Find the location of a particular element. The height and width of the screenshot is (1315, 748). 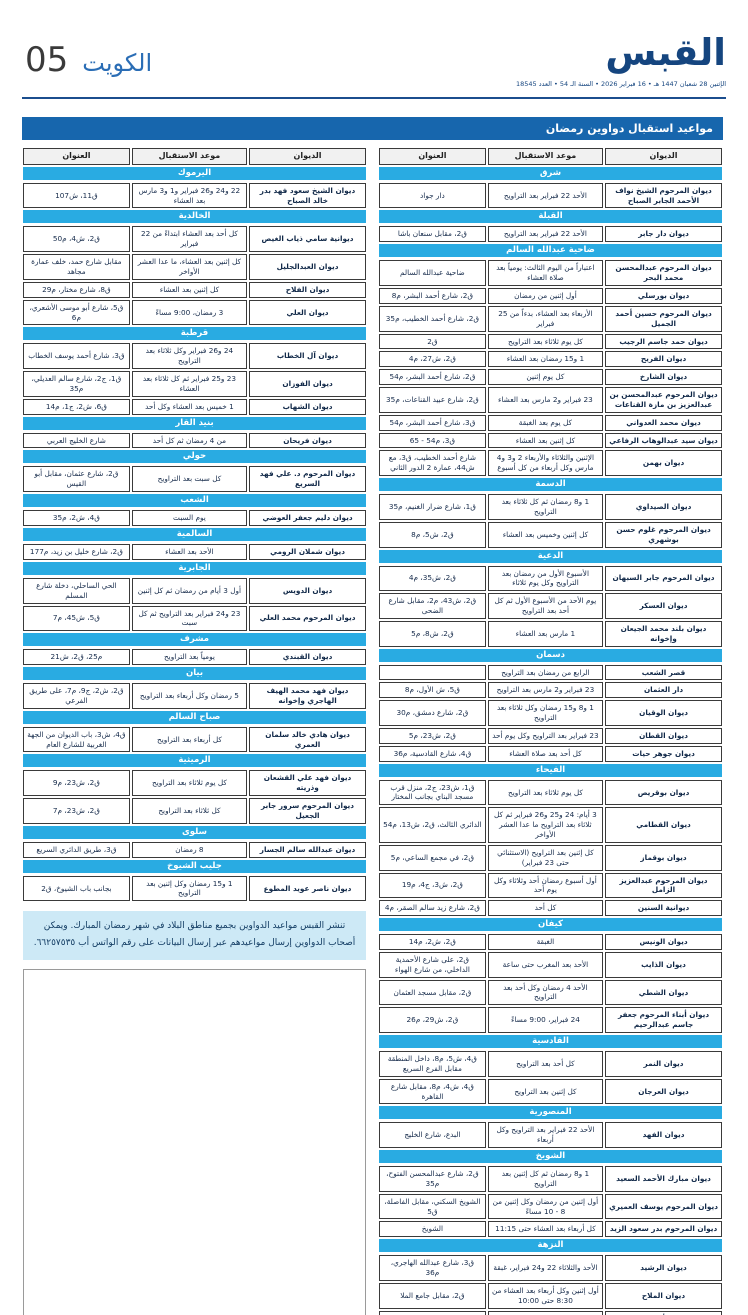

header-address: العنوان is located at coordinates (432, 156).